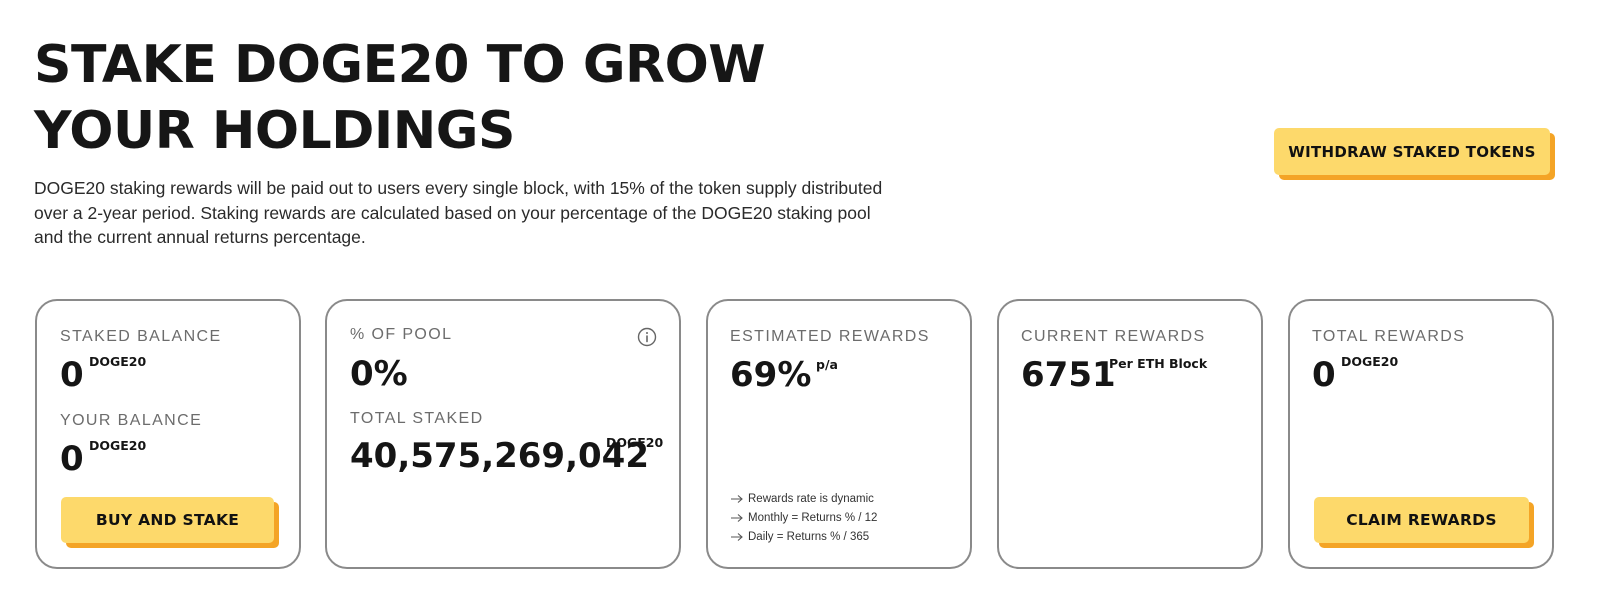 The height and width of the screenshot is (602, 1600). What do you see at coordinates (131, 420) in the screenshot?
I see `your-balance-label: YOUR BALANCE` at bounding box center [131, 420].